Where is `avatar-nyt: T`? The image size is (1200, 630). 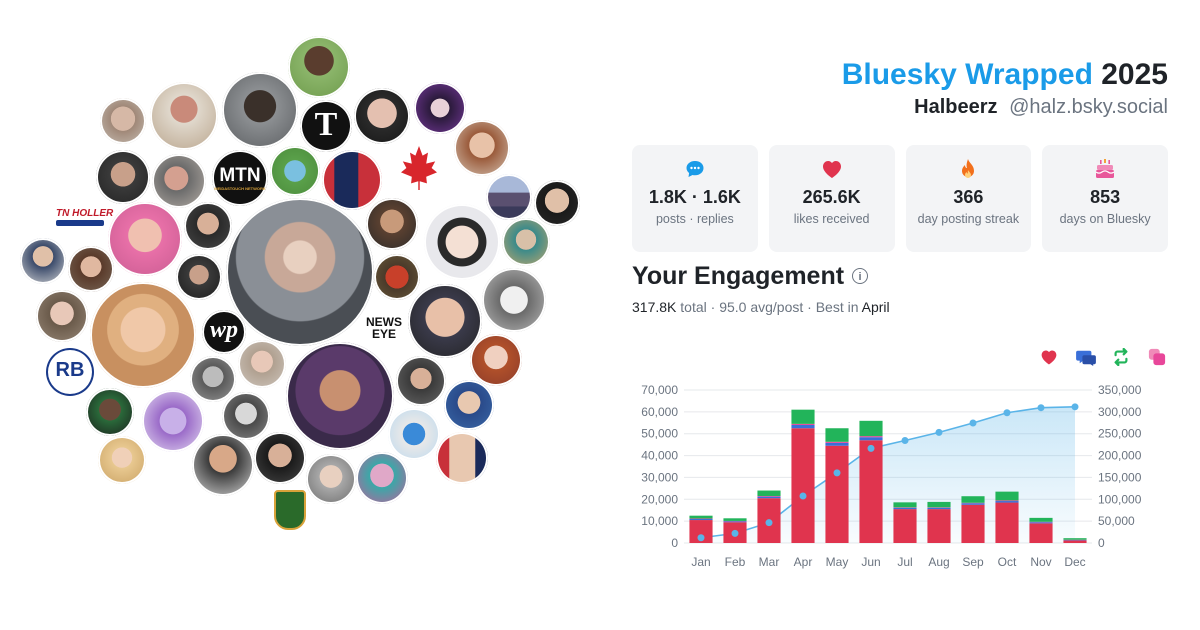
avatar-nyt: T is located at coordinates (326, 126).